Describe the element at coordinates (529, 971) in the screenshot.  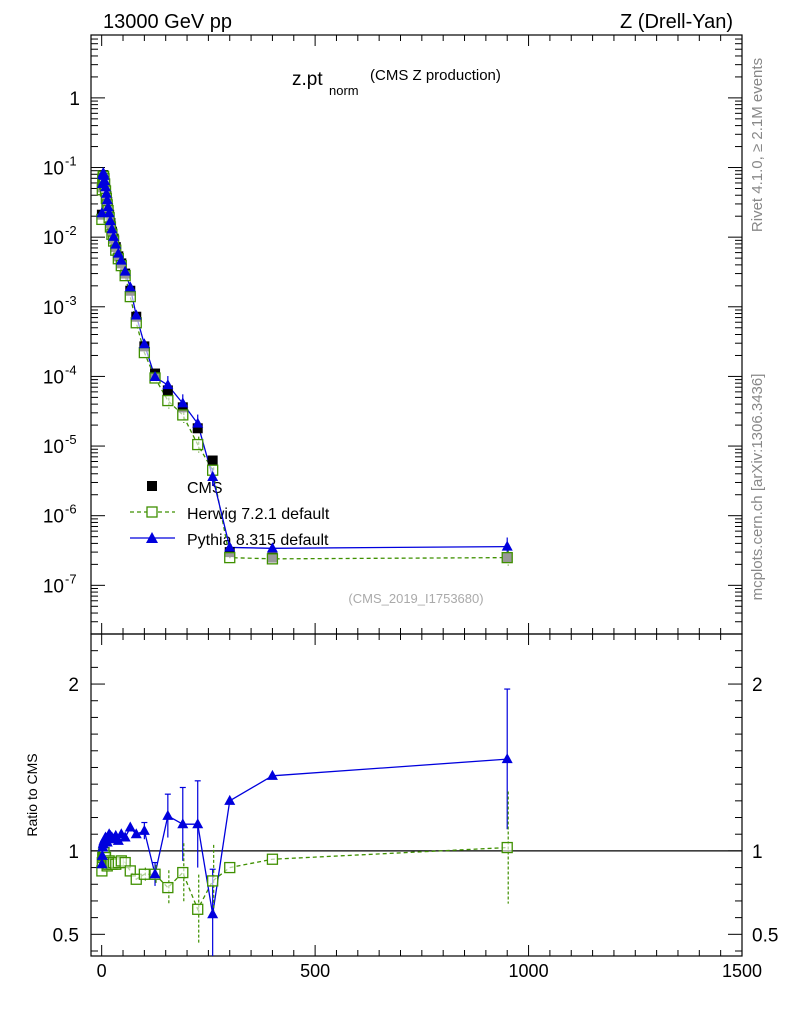
I see `x-tick-label: 1000` at that location.